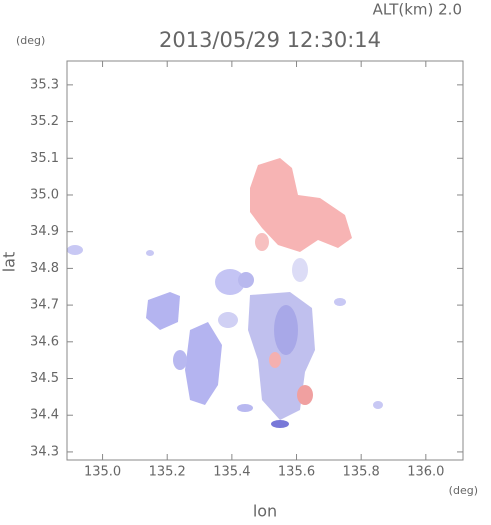 The height and width of the screenshot is (525, 491). Describe the element at coordinates (44, 341) in the screenshot. I see `y-tick-label: 34.6` at that location.